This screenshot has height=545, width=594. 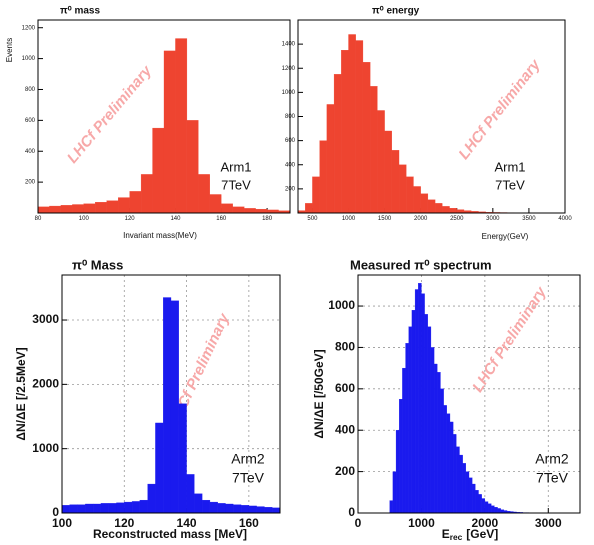 What do you see at coordinates (175, 219) in the screenshot?
I see `x-tick-label: 140` at bounding box center [175, 219].